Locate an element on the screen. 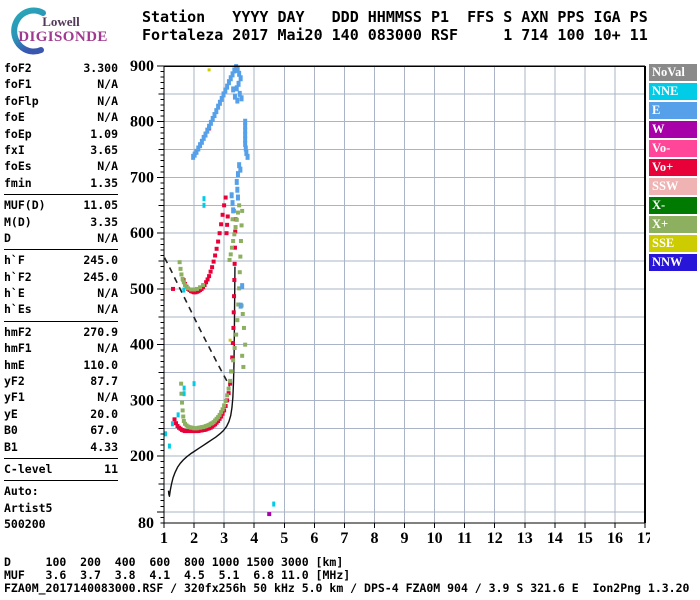  param-row: foE N/A is located at coordinates (61, 117).